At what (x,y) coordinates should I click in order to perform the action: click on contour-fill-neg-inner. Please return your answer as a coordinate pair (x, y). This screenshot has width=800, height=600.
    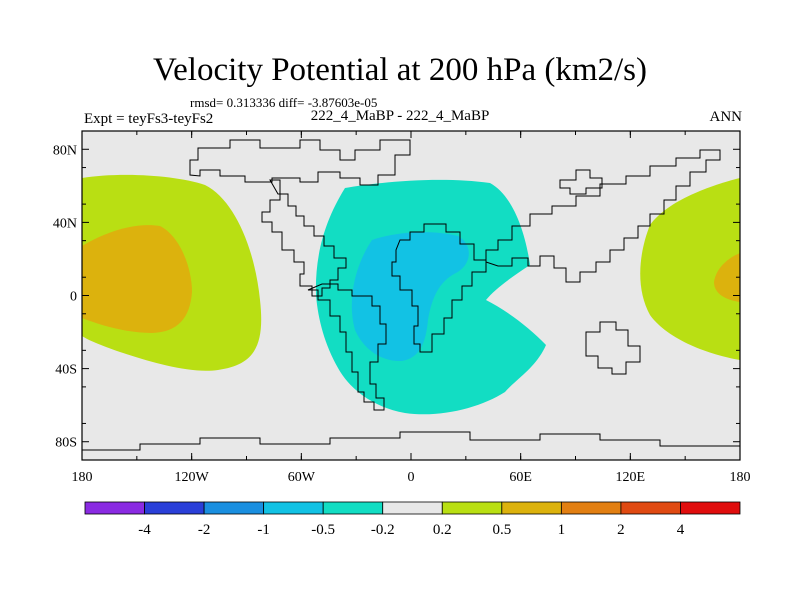
    Looking at the image, I should click on (410, 297).